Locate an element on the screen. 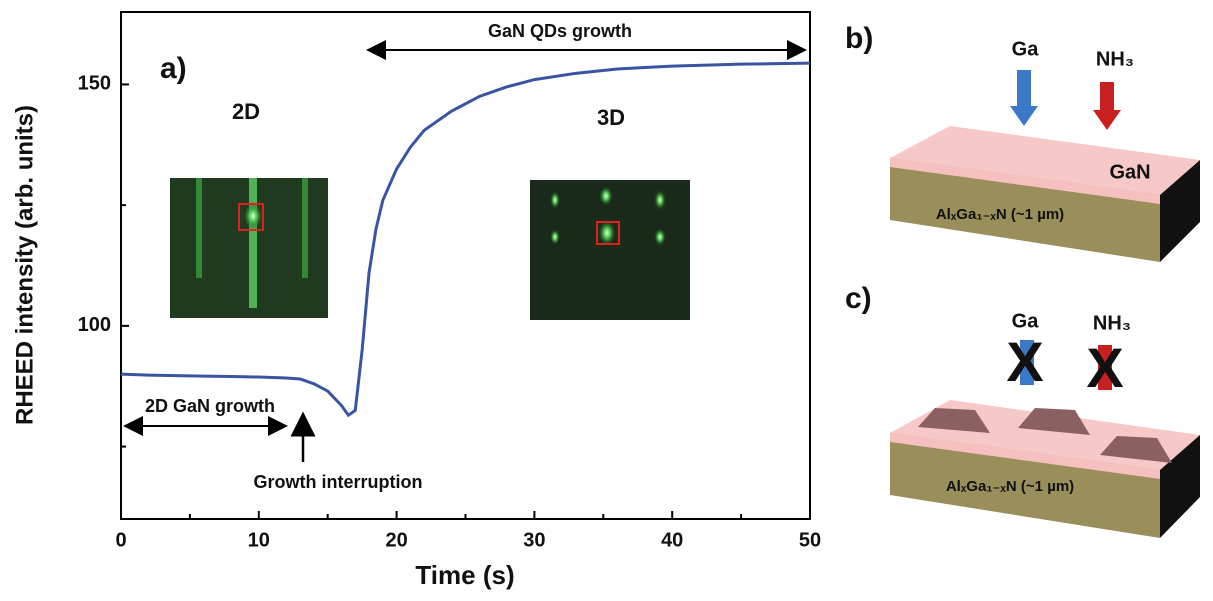  annotation: 2D is located at coordinates (246, 111).